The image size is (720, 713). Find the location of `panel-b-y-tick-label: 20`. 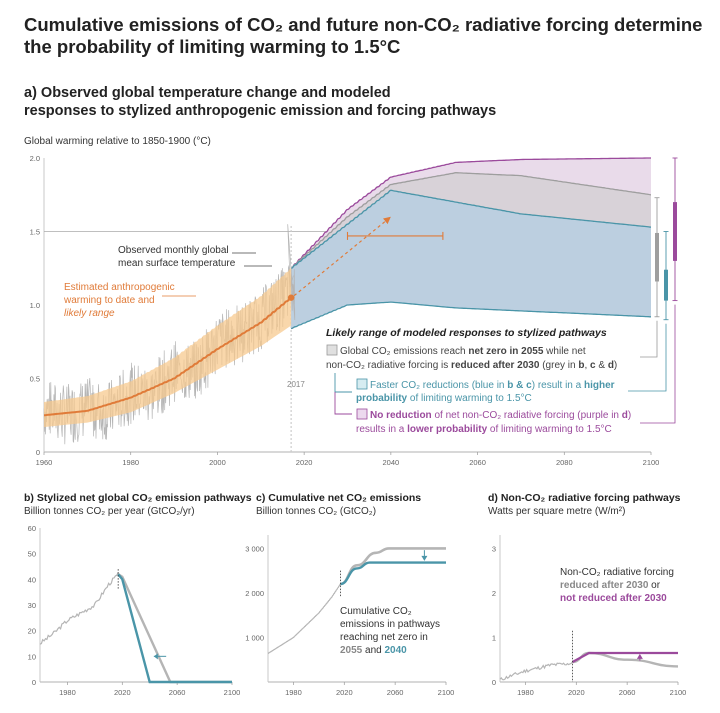

panel-b-y-tick-label: 20 is located at coordinates (32, 631).